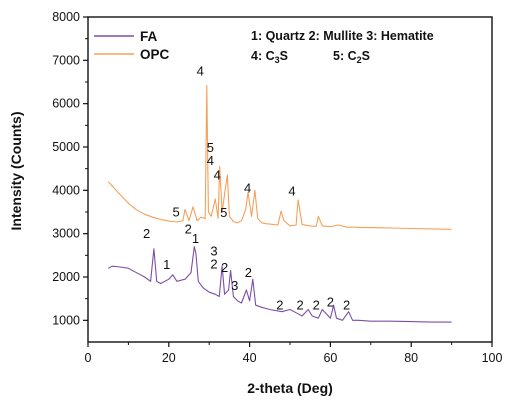 The width and height of the screenshot is (507, 400). I want to click on series-line-fa, so click(279, 284).